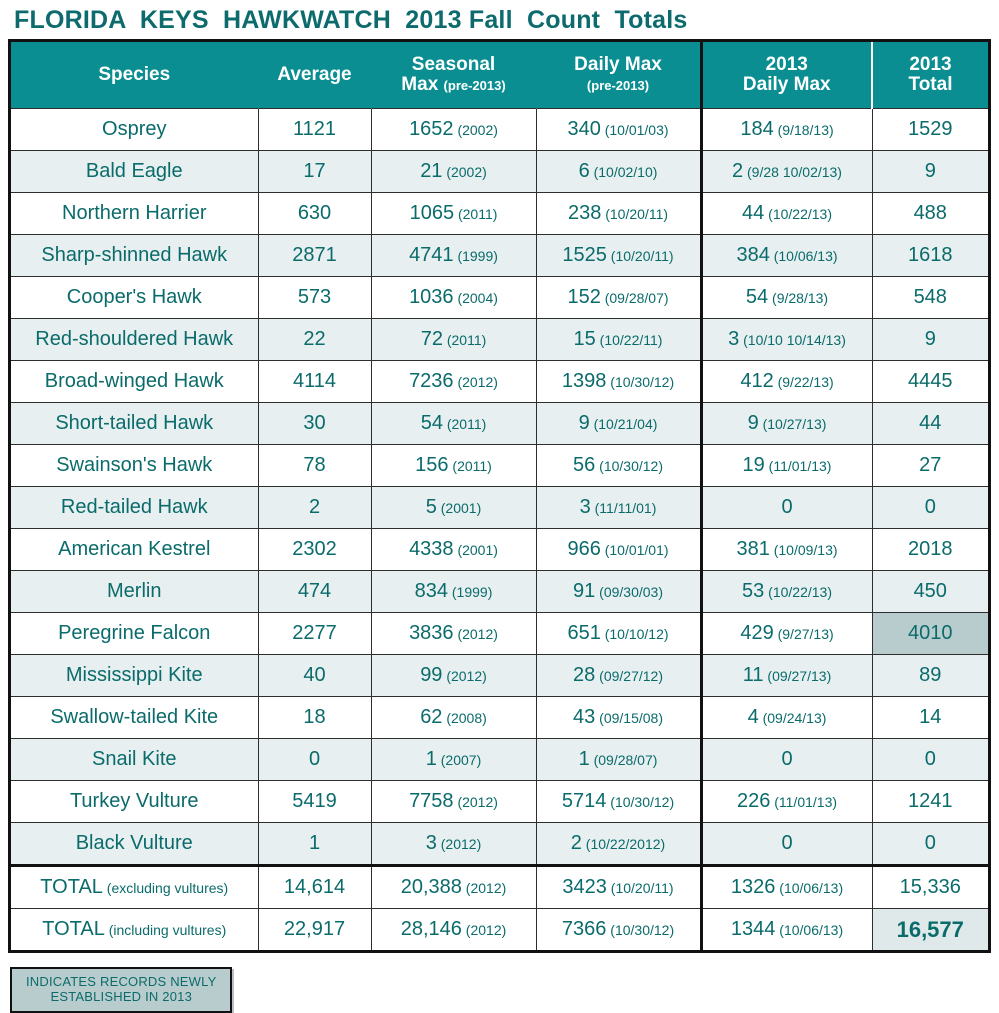 The image size is (999, 1013). What do you see at coordinates (315, 255) in the screenshot?
I see `cell-average: 2871` at bounding box center [315, 255].